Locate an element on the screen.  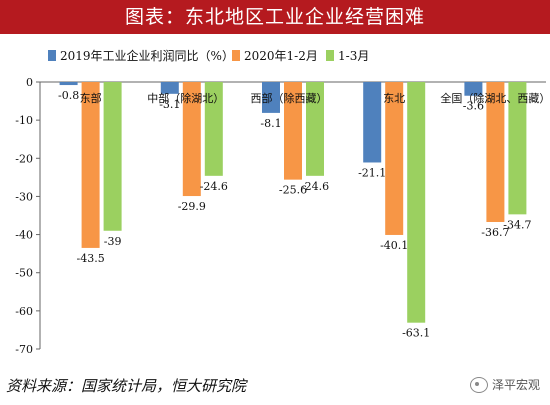
watermark: 泽平宏观 is located at coordinates (504, 384).